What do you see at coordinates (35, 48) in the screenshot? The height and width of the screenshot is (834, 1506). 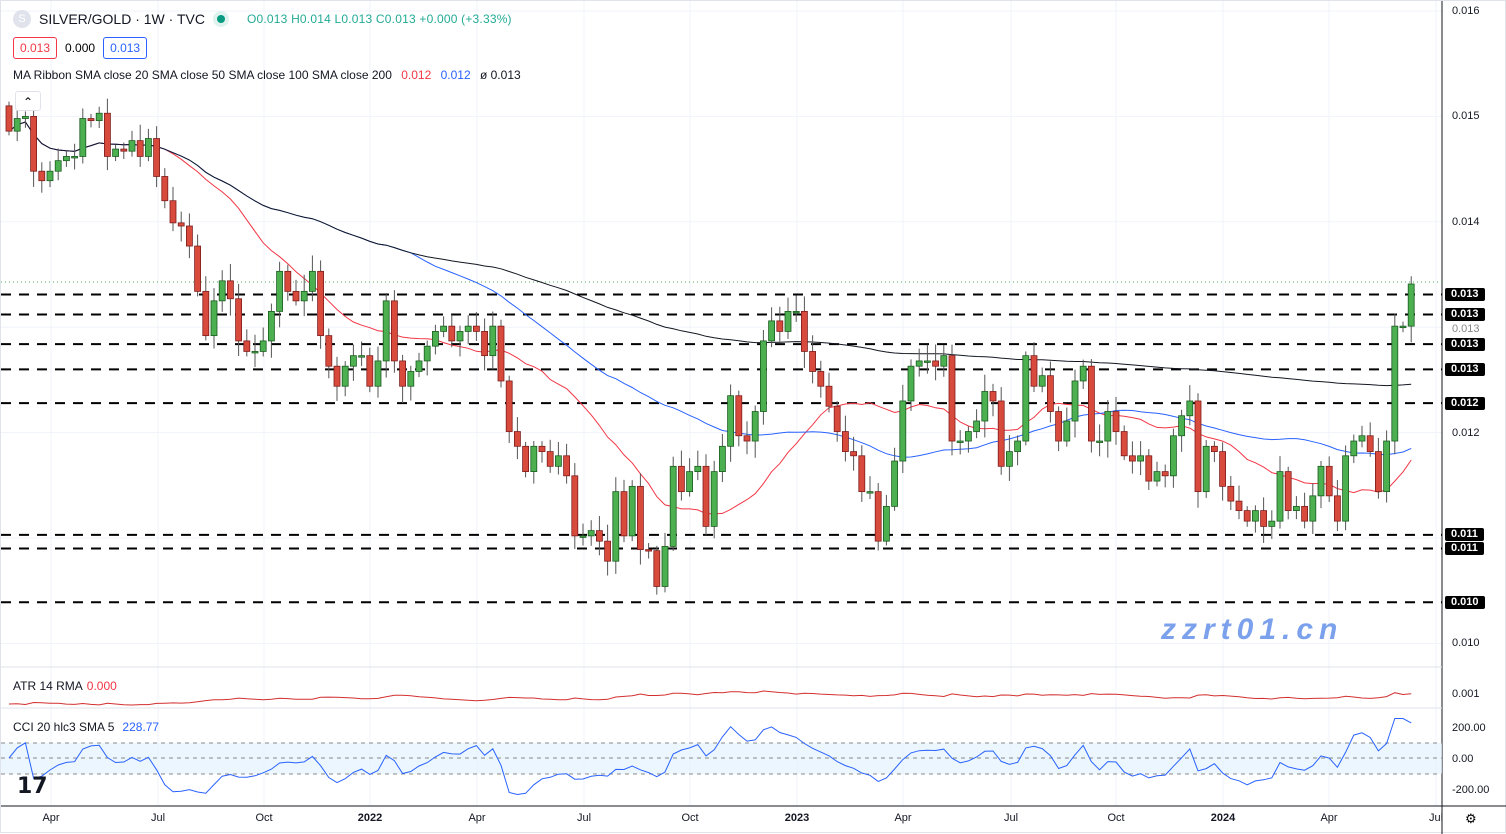 I see `sell-price-box: 0.013` at bounding box center [35, 48].